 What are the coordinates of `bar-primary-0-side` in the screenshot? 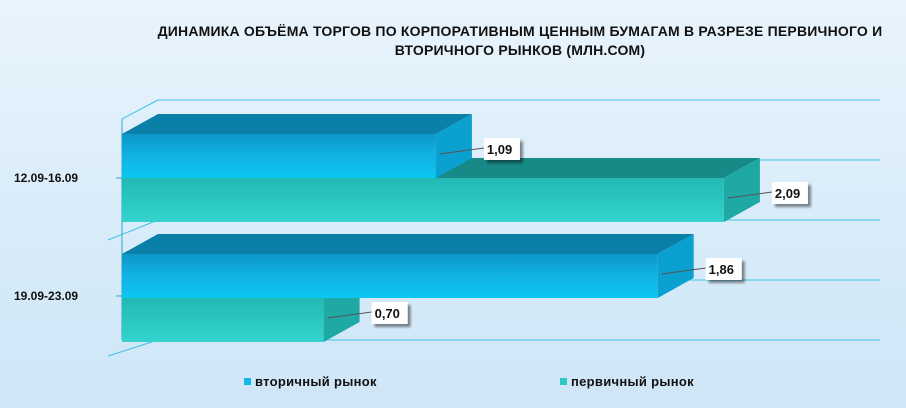 It's located at (741, 190).